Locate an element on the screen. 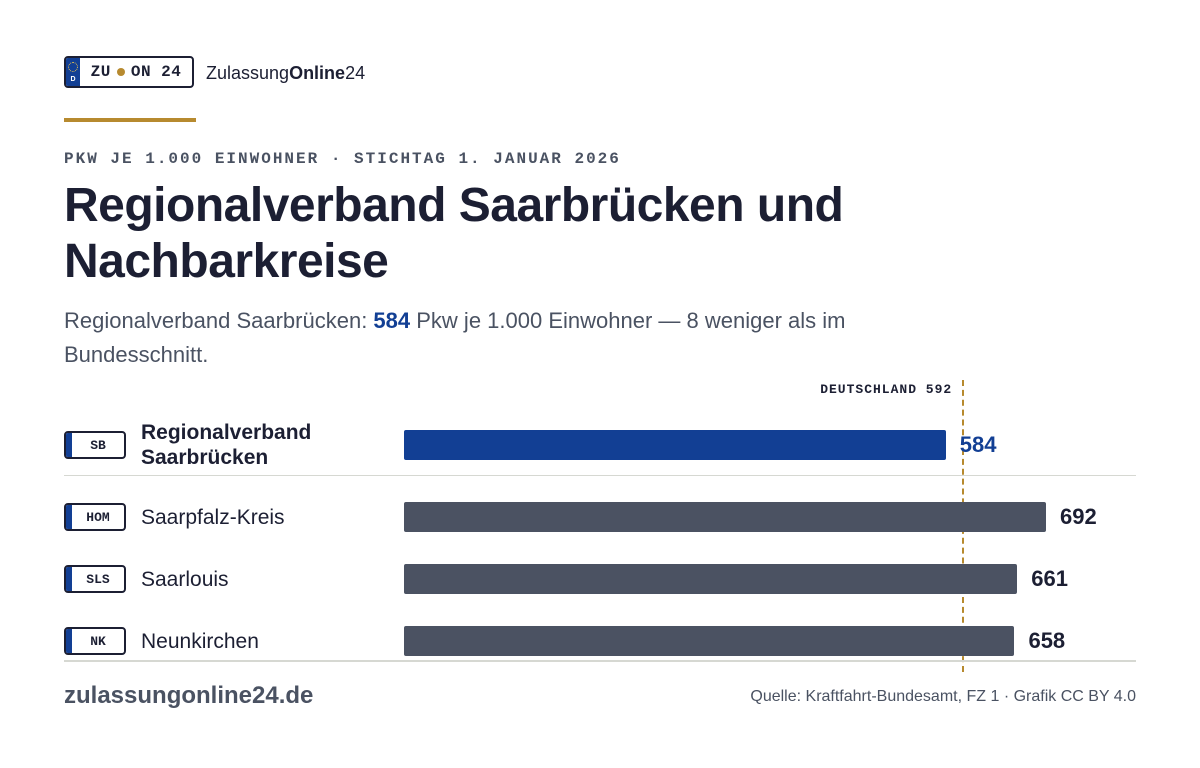  plate-code: SB is located at coordinates (98, 445).